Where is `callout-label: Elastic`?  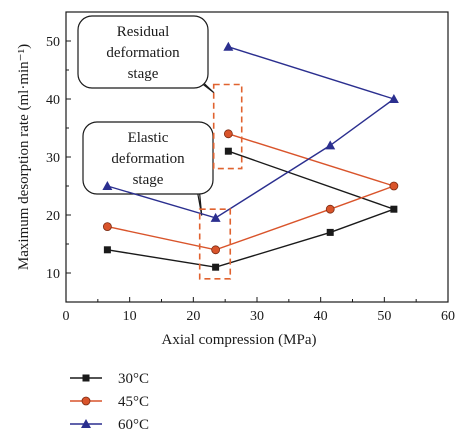
callout-label: Elastic is located at coordinates (148, 138).